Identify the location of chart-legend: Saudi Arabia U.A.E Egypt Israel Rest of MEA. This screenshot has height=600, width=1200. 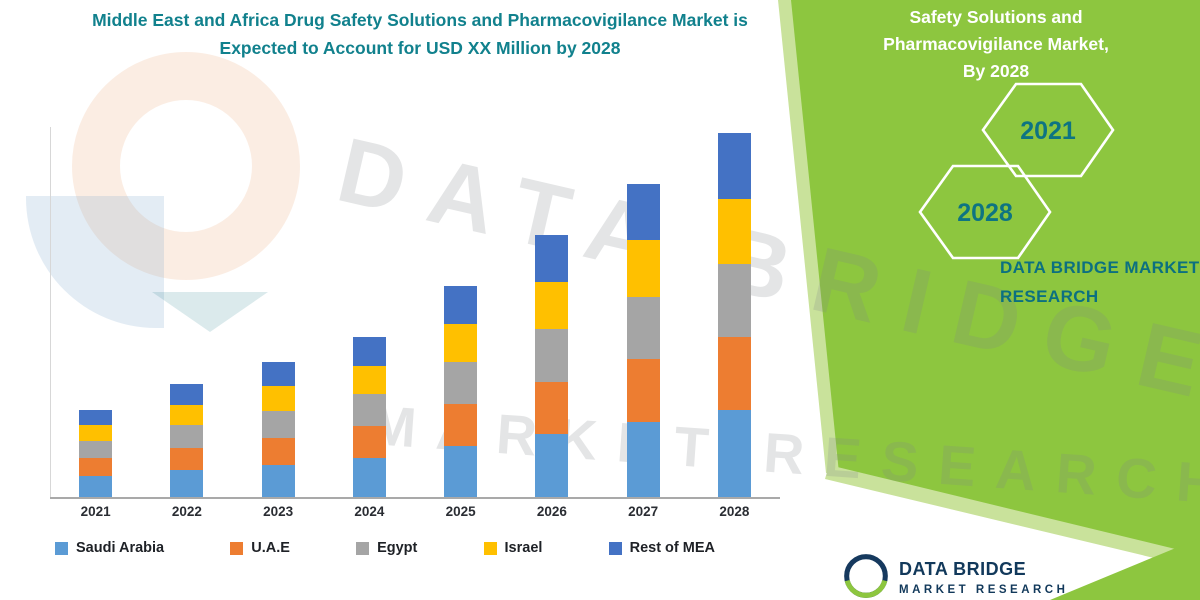
(385, 548).